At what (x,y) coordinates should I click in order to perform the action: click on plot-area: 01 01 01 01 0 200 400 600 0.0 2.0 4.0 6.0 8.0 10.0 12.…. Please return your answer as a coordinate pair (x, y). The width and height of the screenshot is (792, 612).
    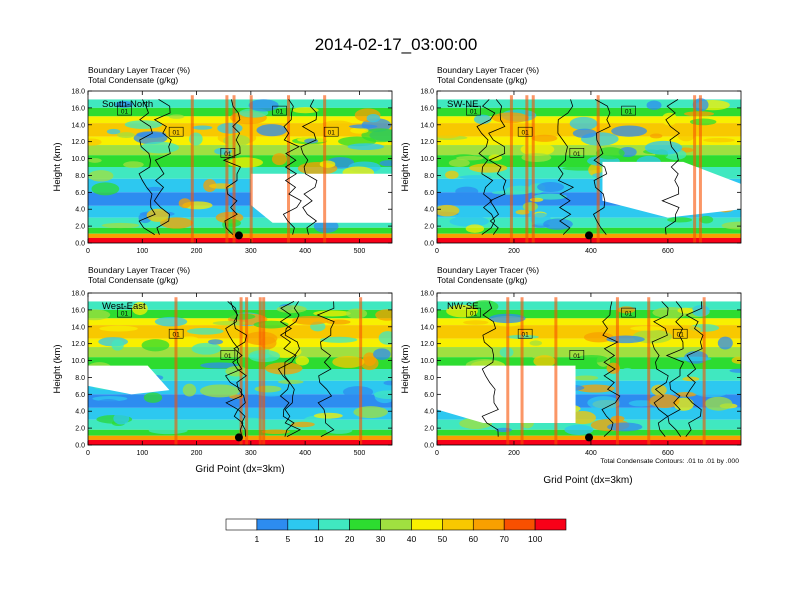
    Looking at the image, I should click on (581, 172).